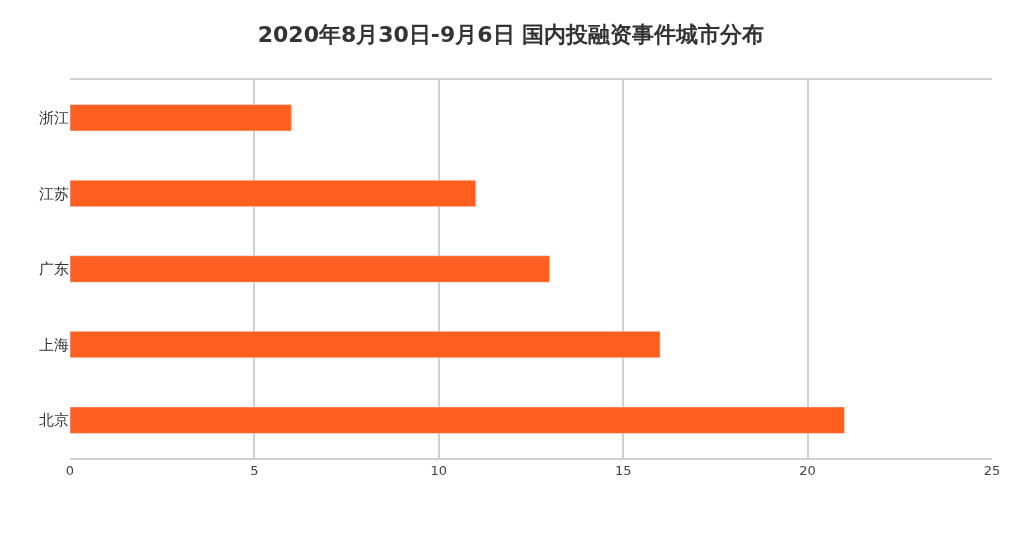 The height and width of the screenshot is (538, 1022). I want to click on x-tick-label: 15, so click(623, 471).